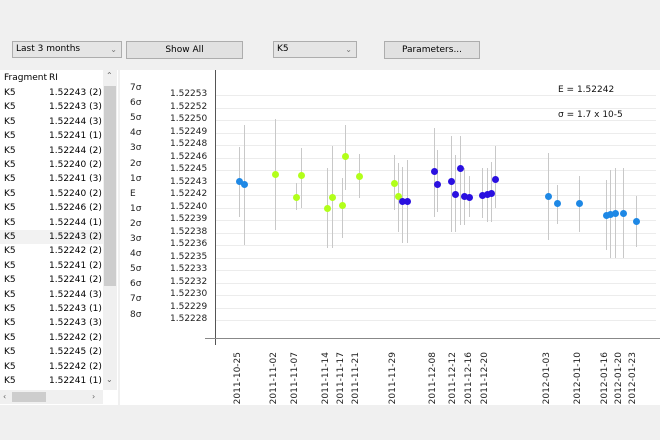 This screenshot has width=660, height=440. Describe the element at coordinates (5, 396) in the screenshot. I see `scroll-left-icon: ‹` at that location.